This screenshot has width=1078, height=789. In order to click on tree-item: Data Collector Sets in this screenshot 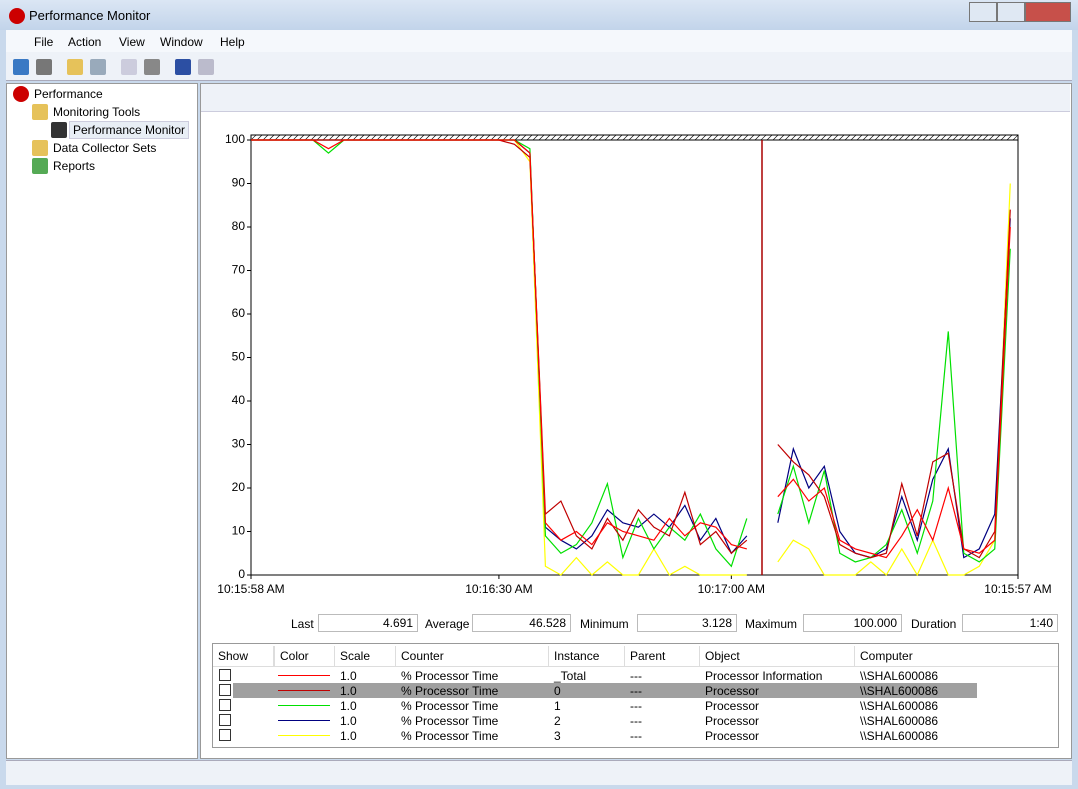, I will do `click(105, 148)`.